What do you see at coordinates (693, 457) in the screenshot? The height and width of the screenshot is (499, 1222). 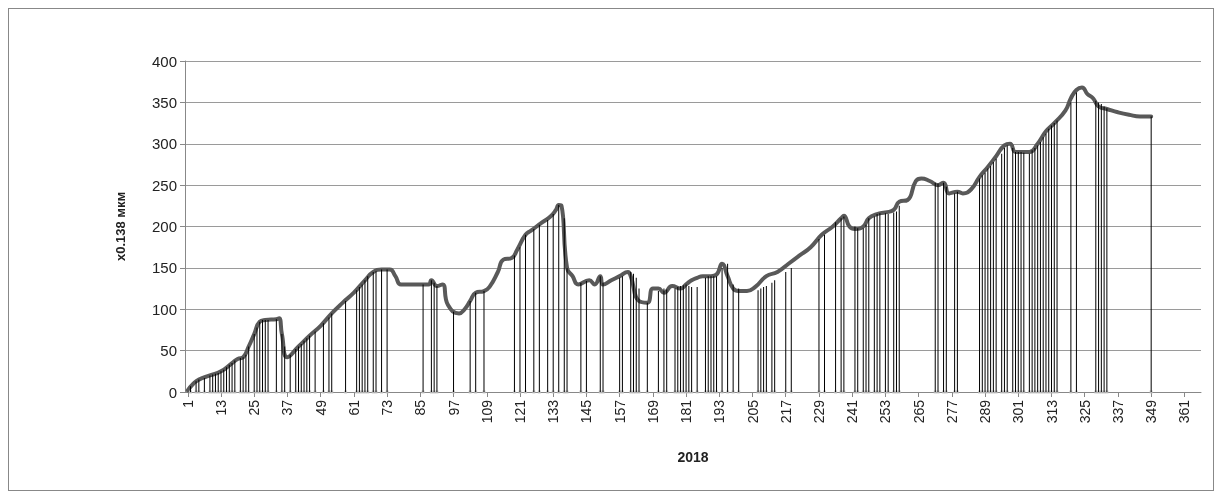 I see `x-axis-title: 2018` at bounding box center [693, 457].